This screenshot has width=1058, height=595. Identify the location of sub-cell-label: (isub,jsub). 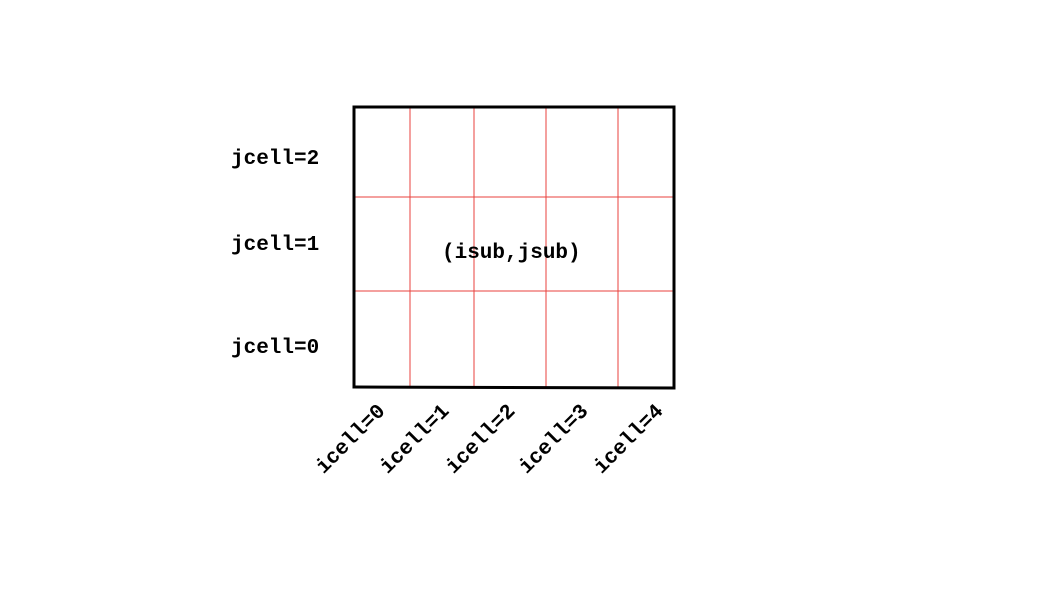
(511, 253).